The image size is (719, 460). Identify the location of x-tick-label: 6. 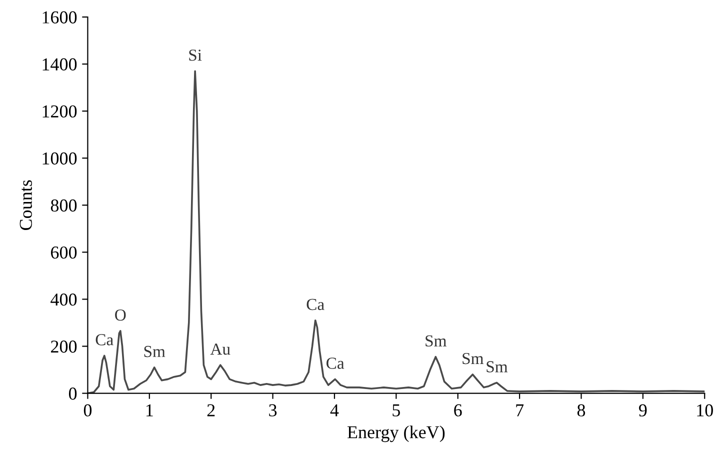
(458, 410).